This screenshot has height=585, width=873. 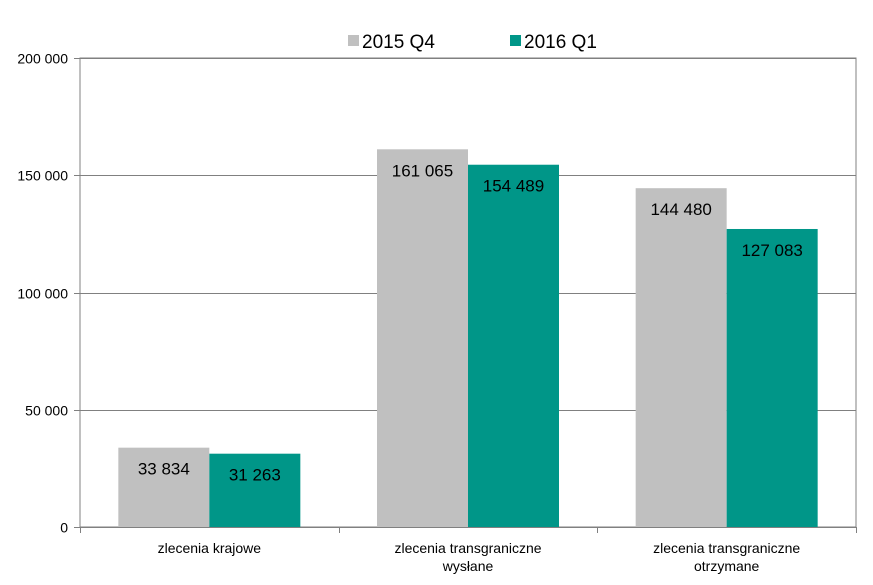 I want to click on data-label: 161 065, so click(x=422, y=170).